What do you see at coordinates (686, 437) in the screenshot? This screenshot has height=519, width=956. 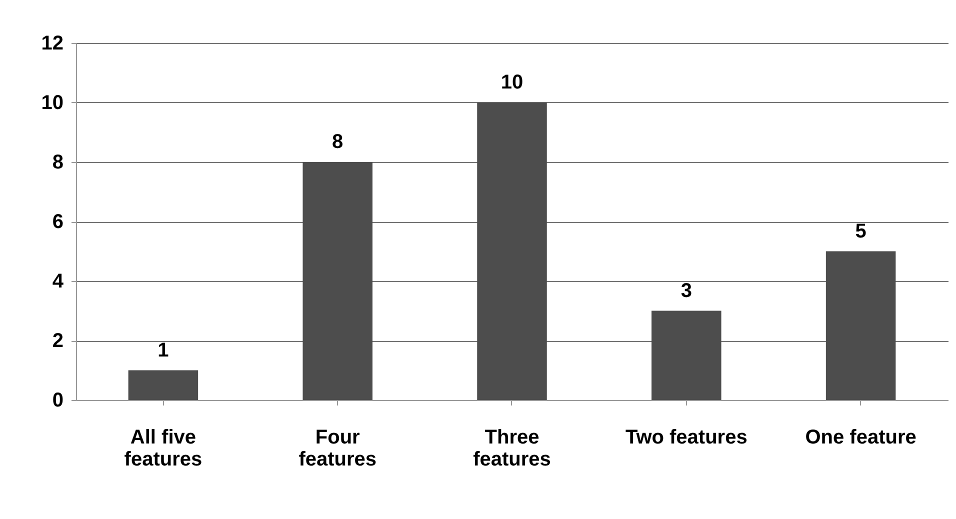 I see `x-tick-label: Two features` at bounding box center [686, 437].